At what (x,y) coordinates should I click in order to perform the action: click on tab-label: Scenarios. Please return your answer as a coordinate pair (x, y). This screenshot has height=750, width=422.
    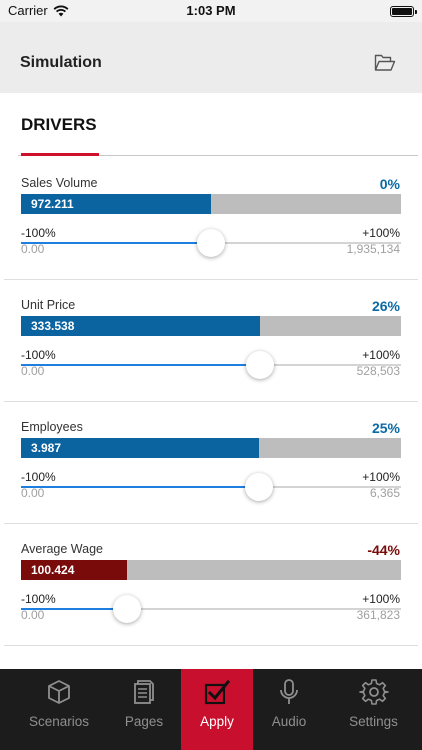
    Looking at the image, I should click on (59, 721).